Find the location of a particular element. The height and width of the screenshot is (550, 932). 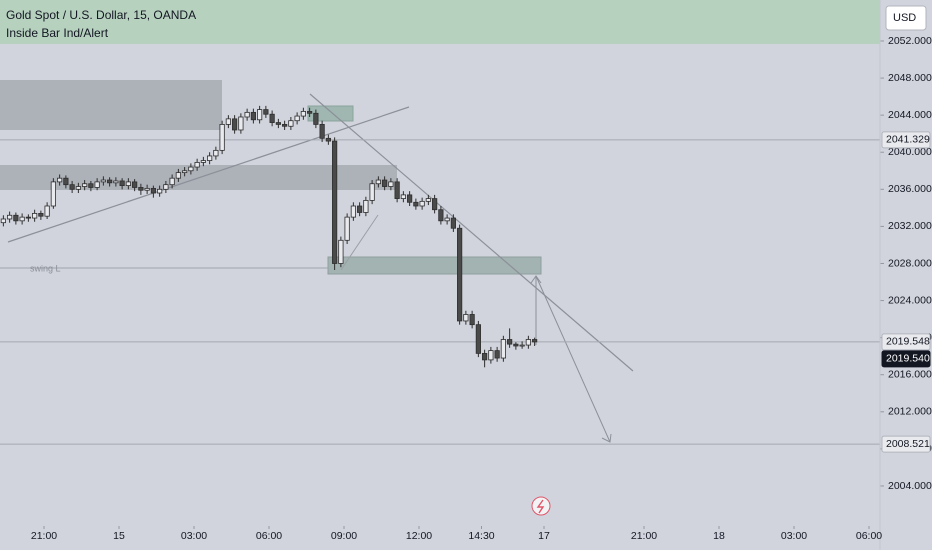

x-tick-label: 09:00 is located at coordinates (344, 536).